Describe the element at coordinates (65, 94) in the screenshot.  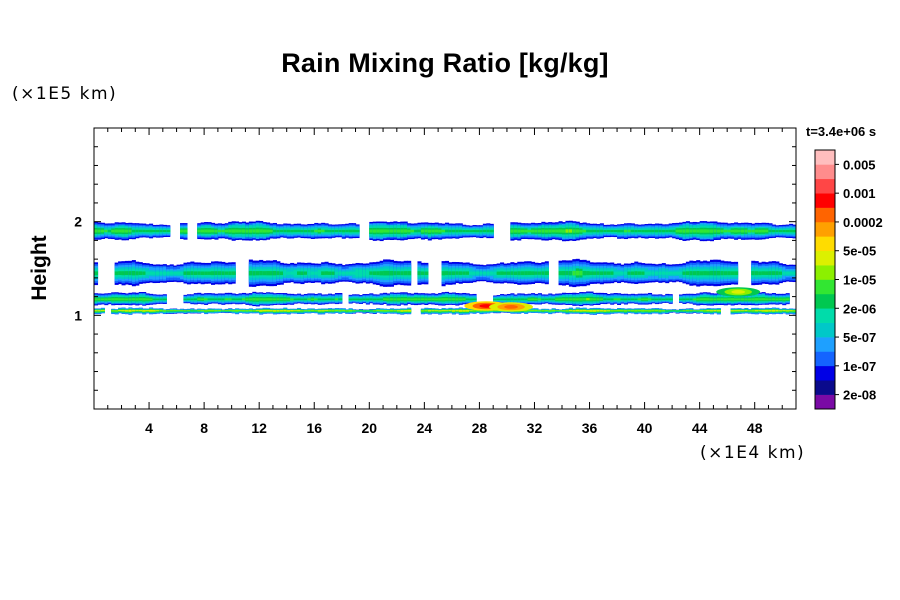
I see `y-axis-scale-label: (×1E5 km)` at that location.